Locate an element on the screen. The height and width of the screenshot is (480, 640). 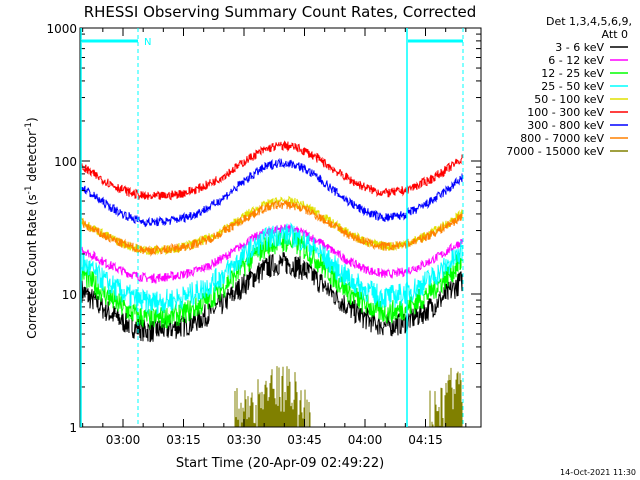
legend-header: Det 1,3,4,5,6,9, is located at coordinates (589, 21).